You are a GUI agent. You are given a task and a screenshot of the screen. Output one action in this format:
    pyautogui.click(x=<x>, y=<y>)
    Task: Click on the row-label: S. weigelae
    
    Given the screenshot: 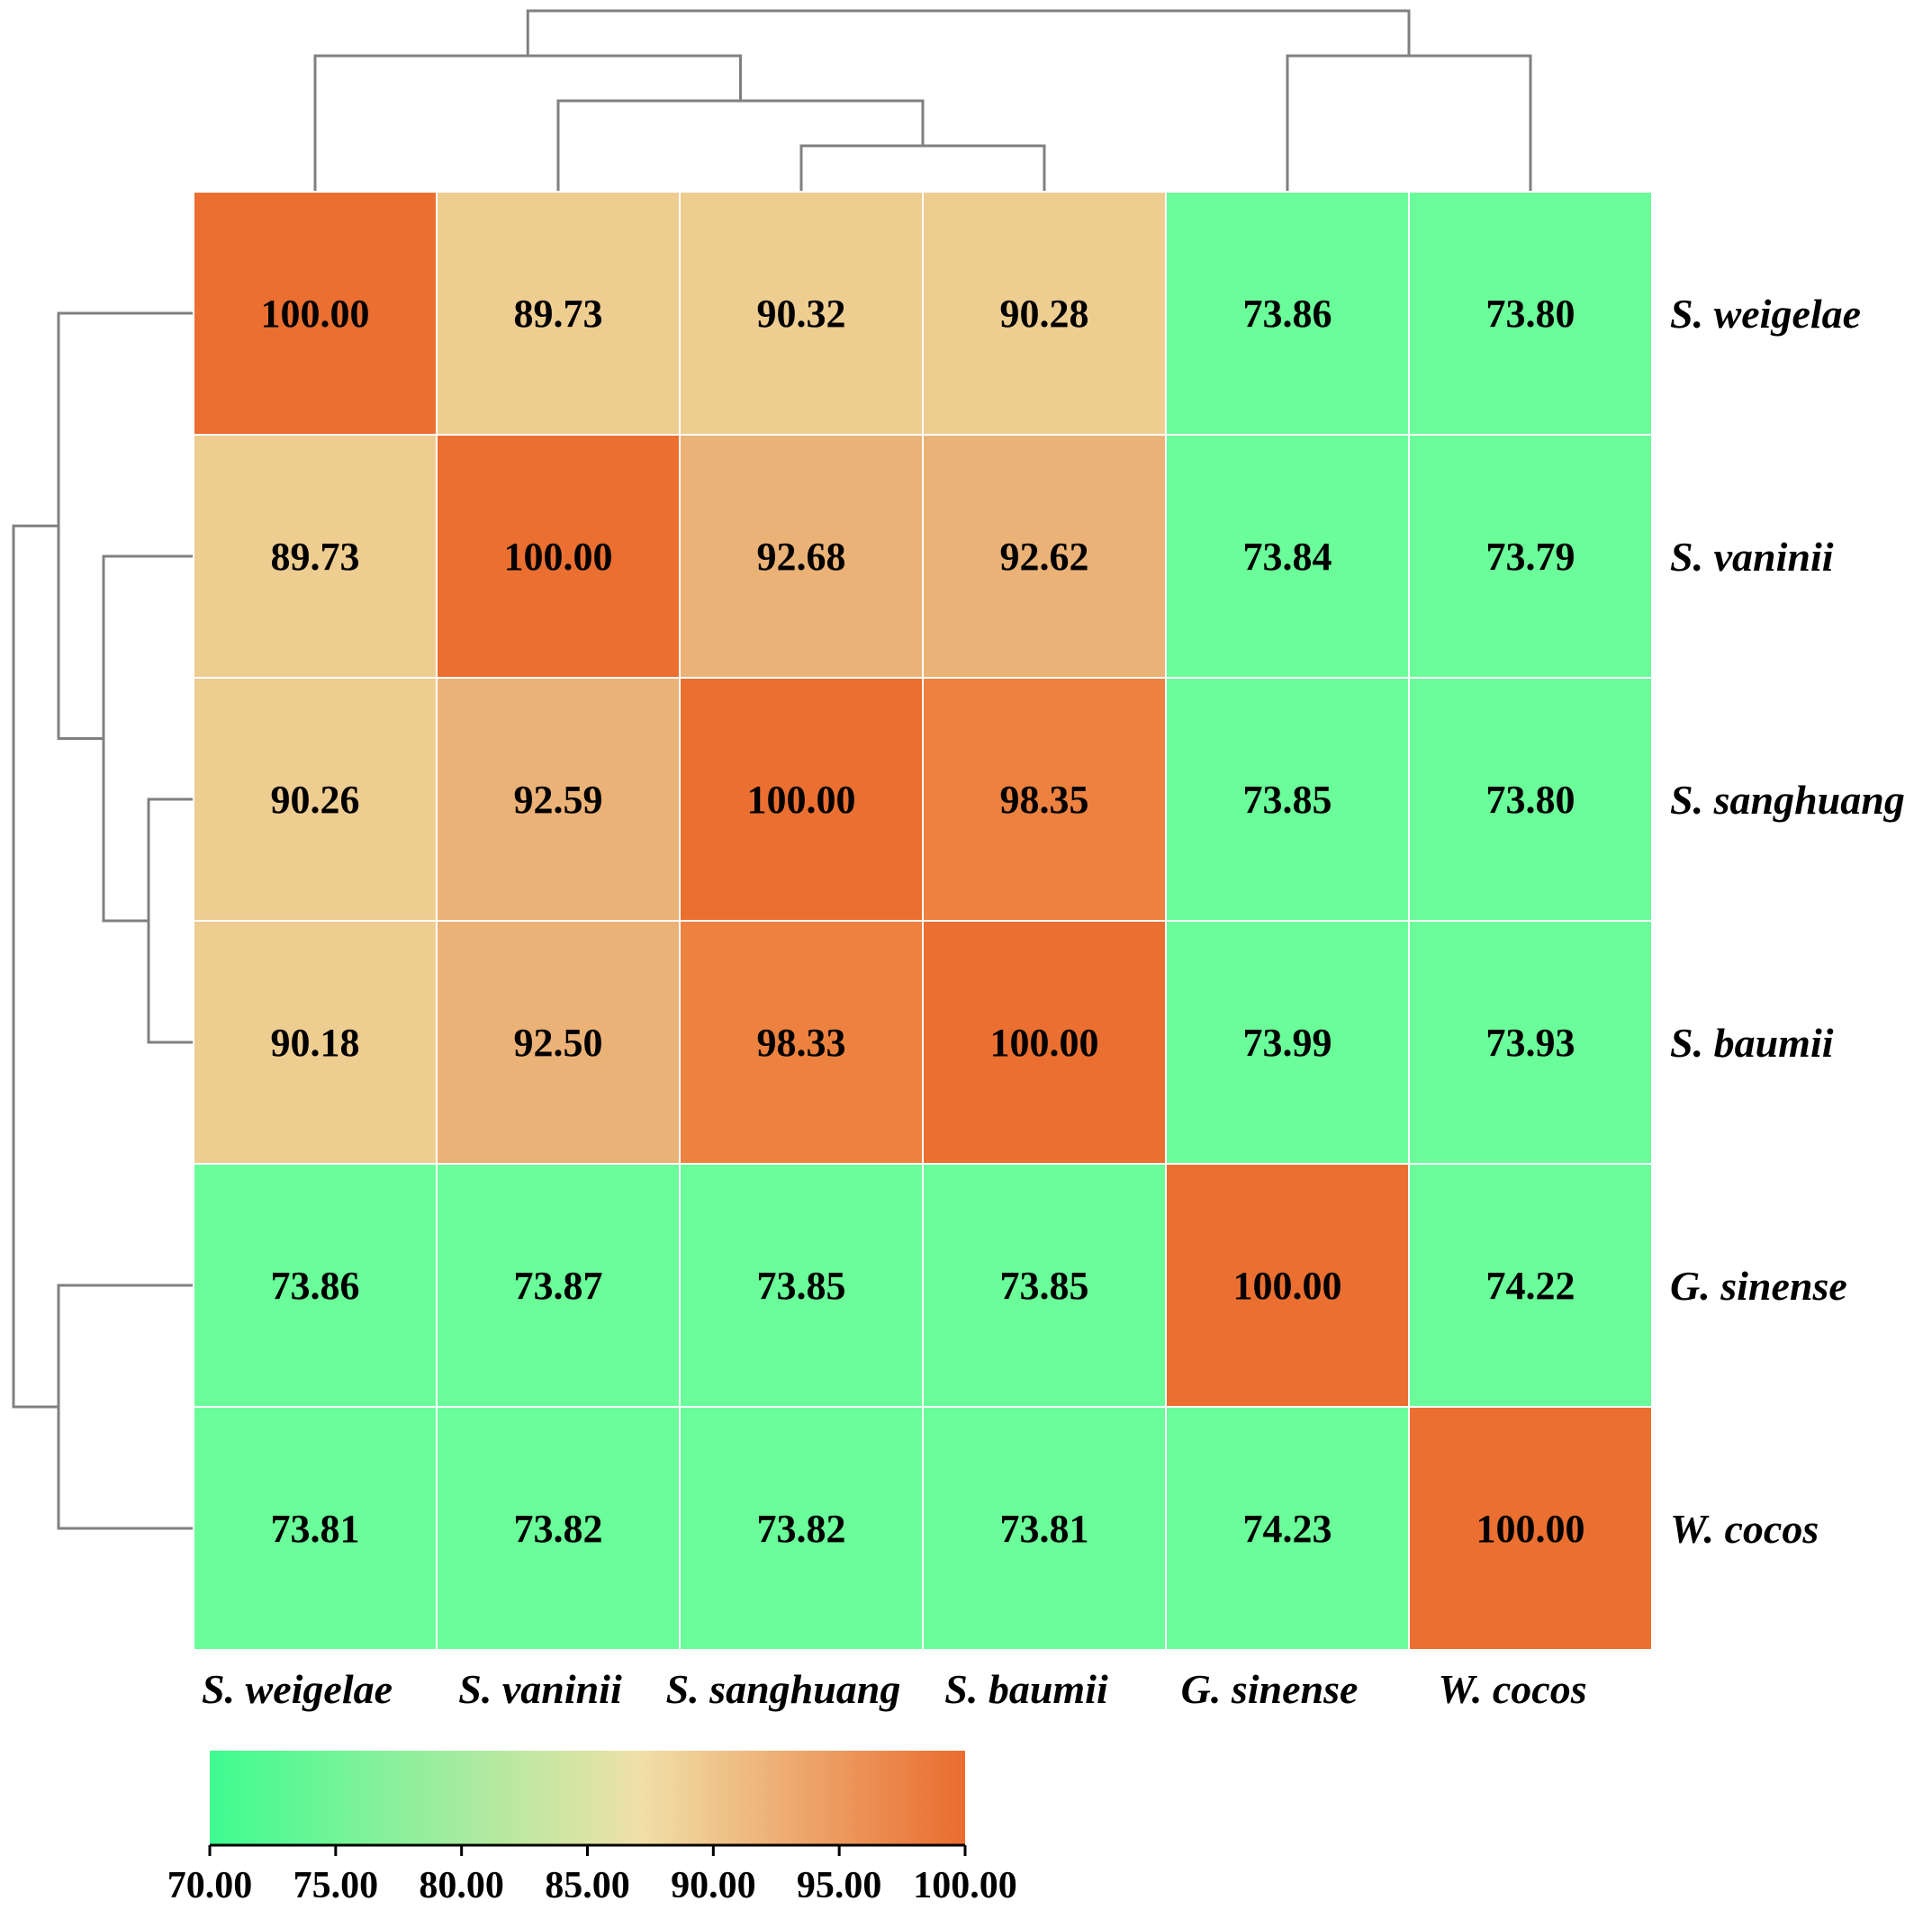 What is the action you would take?
    pyautogui.click(x=1765, y=314)
    